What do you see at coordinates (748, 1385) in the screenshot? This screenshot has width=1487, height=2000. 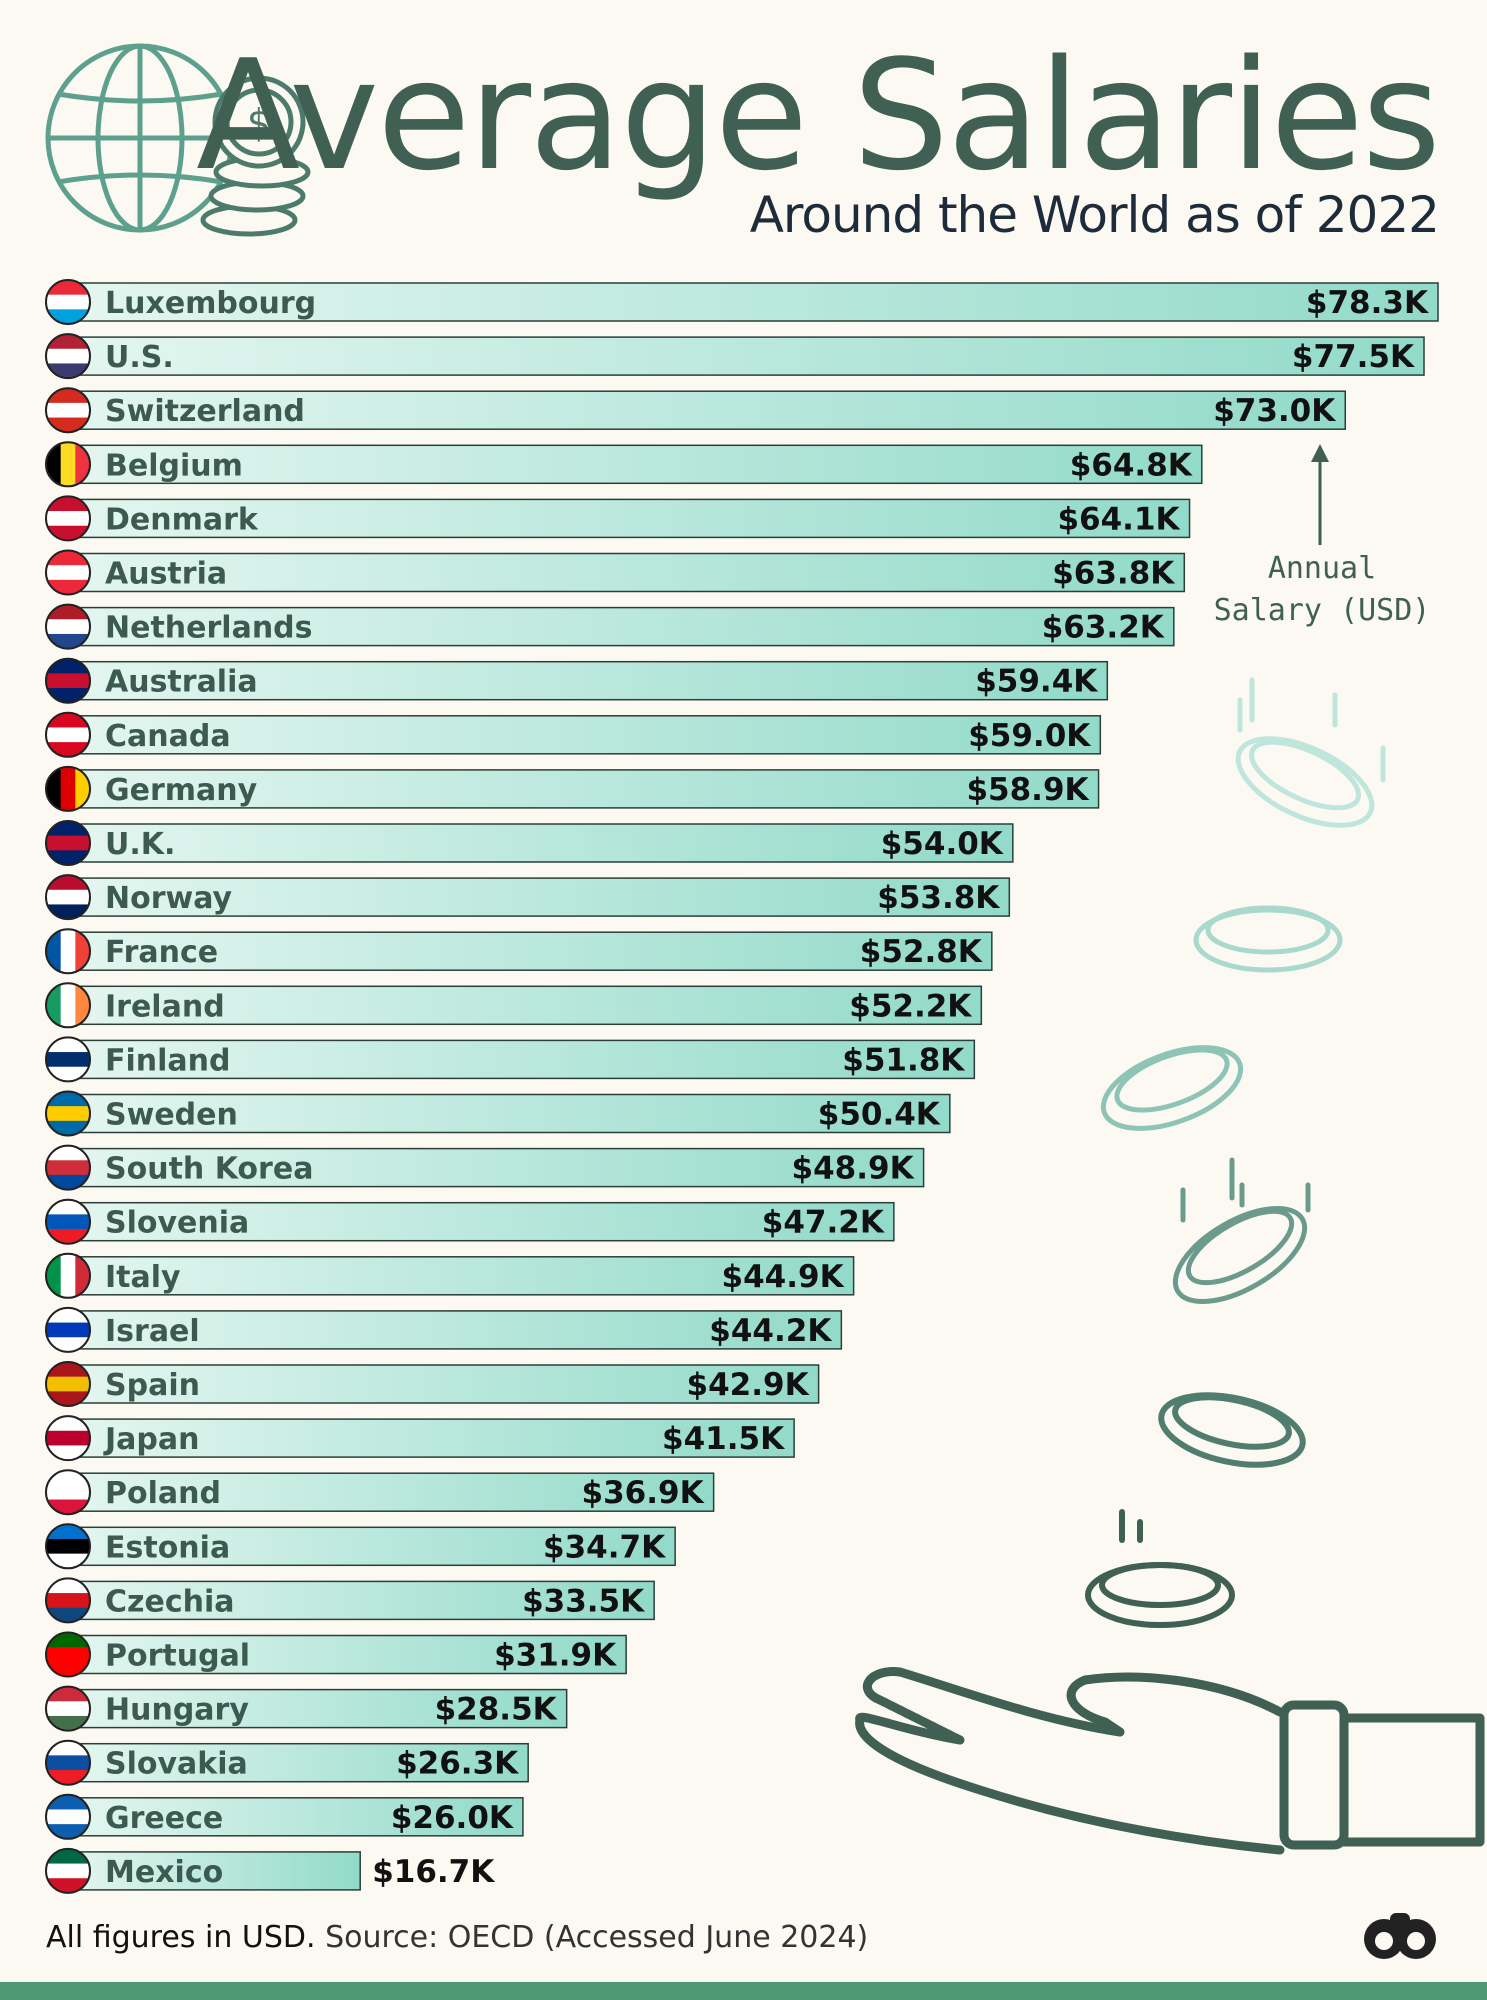 I see `value-label: $42.9K` at bounding box center [748, 1385].